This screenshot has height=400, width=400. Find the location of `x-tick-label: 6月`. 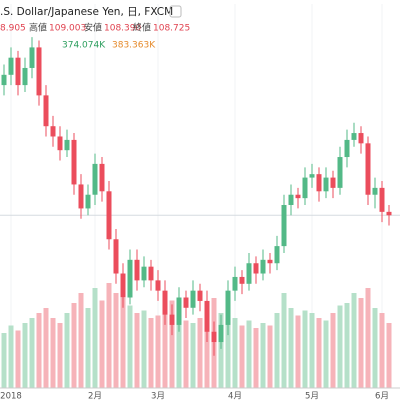

x-tick-label: 6月 is located at coordinates (382, 396).